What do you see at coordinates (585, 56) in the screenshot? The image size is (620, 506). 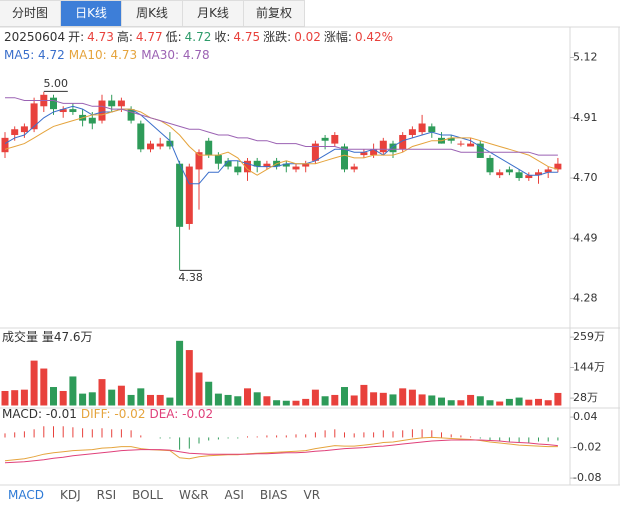 I see `y-tick-label: 5.12` at bounding box center [585, 56].